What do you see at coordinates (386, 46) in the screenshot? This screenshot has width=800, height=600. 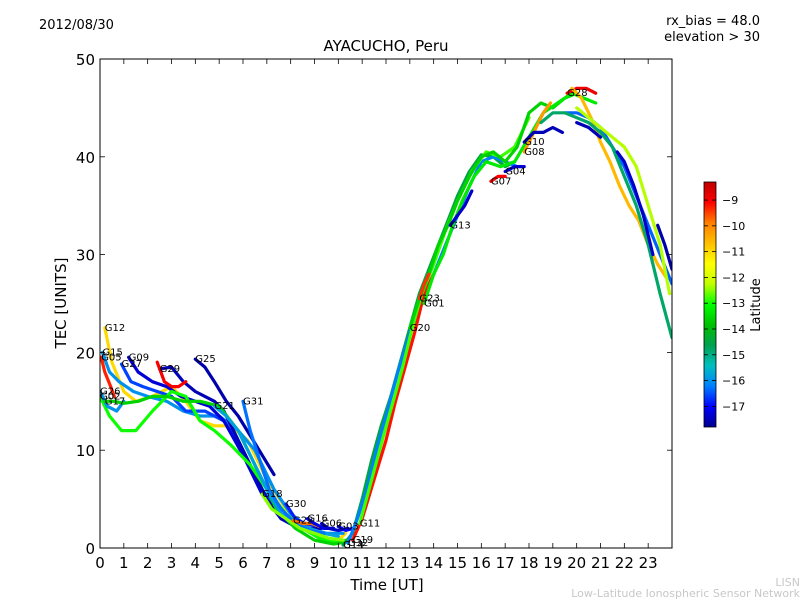 I see `chart-title: AYACUCHO, Peru` at bounding box center [386, 46].